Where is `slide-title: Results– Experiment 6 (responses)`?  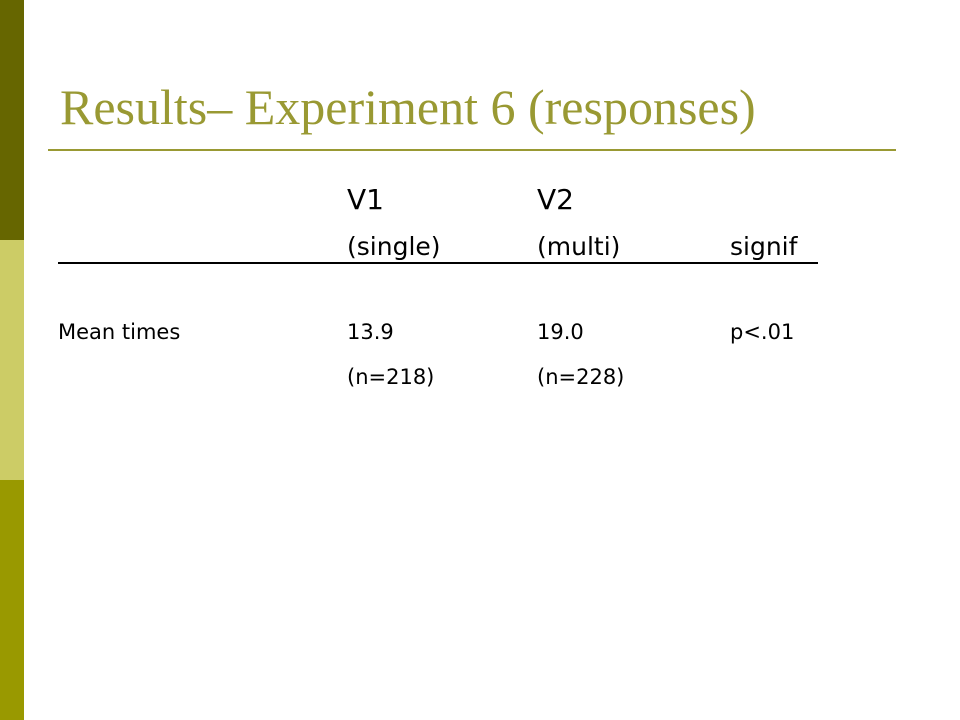 slide-title: Results– Experiment 6 (responses) is located at coordinates (408, 107).